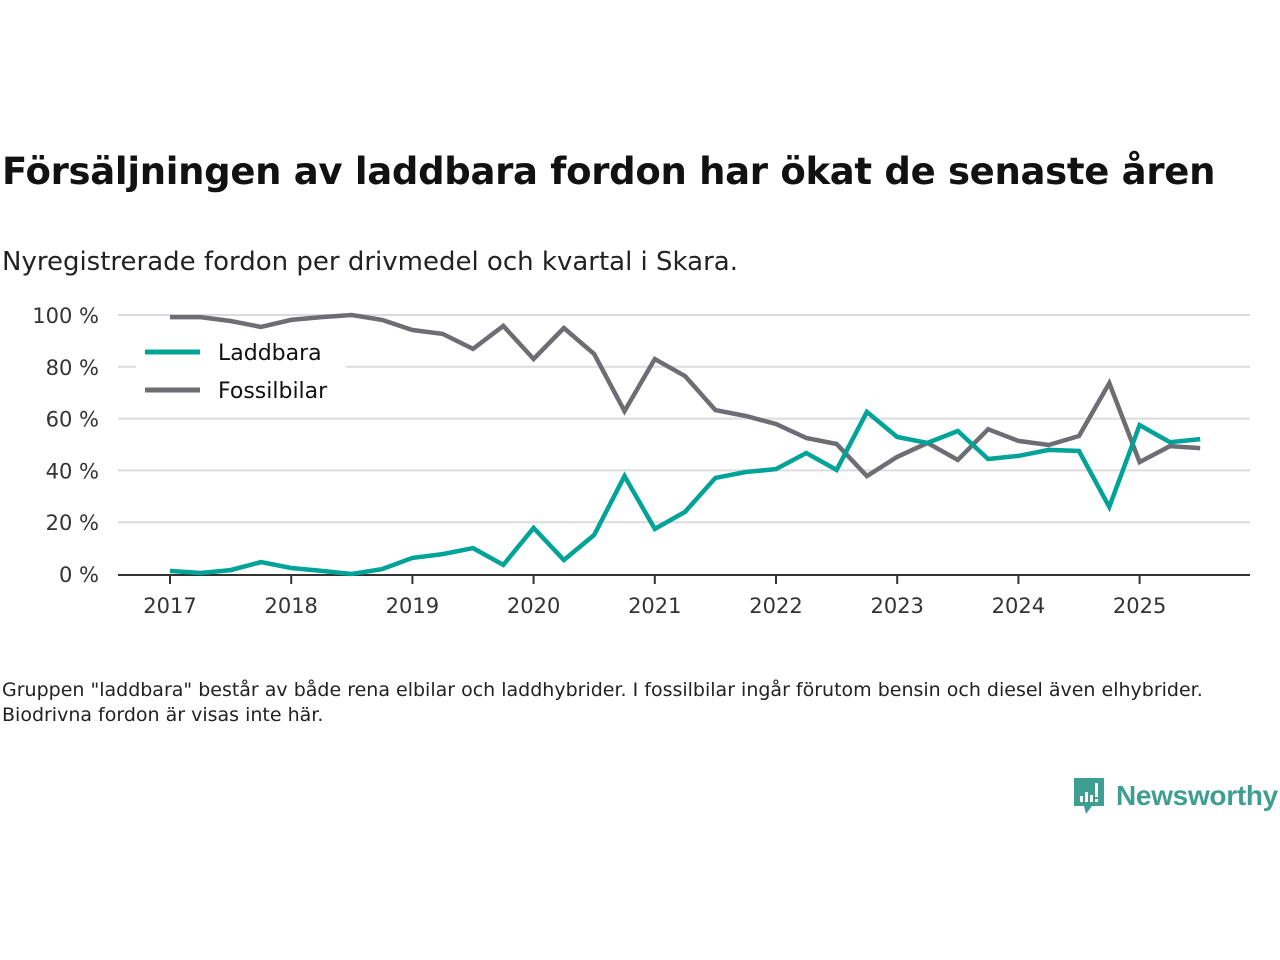 This screenshot has height=960, width=1280. I want to click on series-line-laddbara, so click(685, 492).